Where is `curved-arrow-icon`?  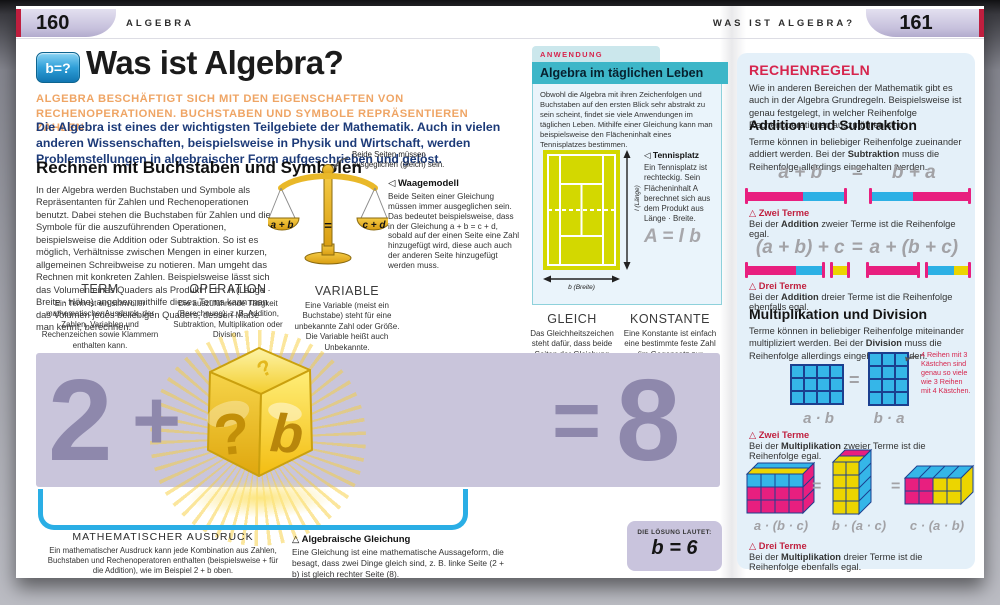 curved-arrow-icon is located at coordinates (341, 163).